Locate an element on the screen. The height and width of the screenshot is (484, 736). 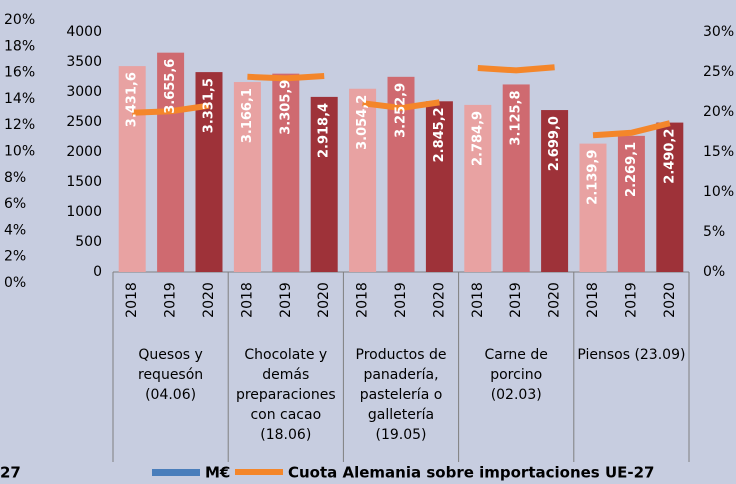
data-label: 3.431,6 is located at coordinates (132, 99).